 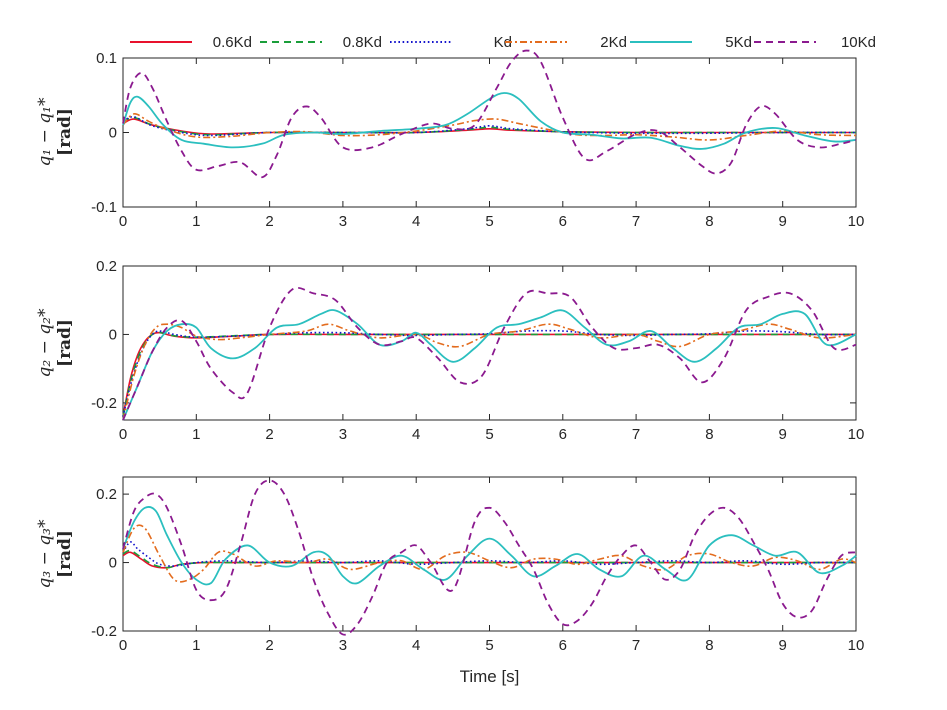 I want to click on ylabel-q2: q₂ − q₂* [rad], so click(x=55, y=342).